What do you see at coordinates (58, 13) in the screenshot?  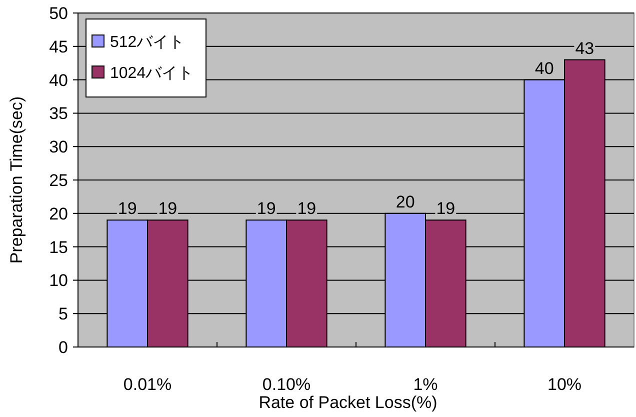 I see `y-tick-label: 50` at bounding box center [58, 13].